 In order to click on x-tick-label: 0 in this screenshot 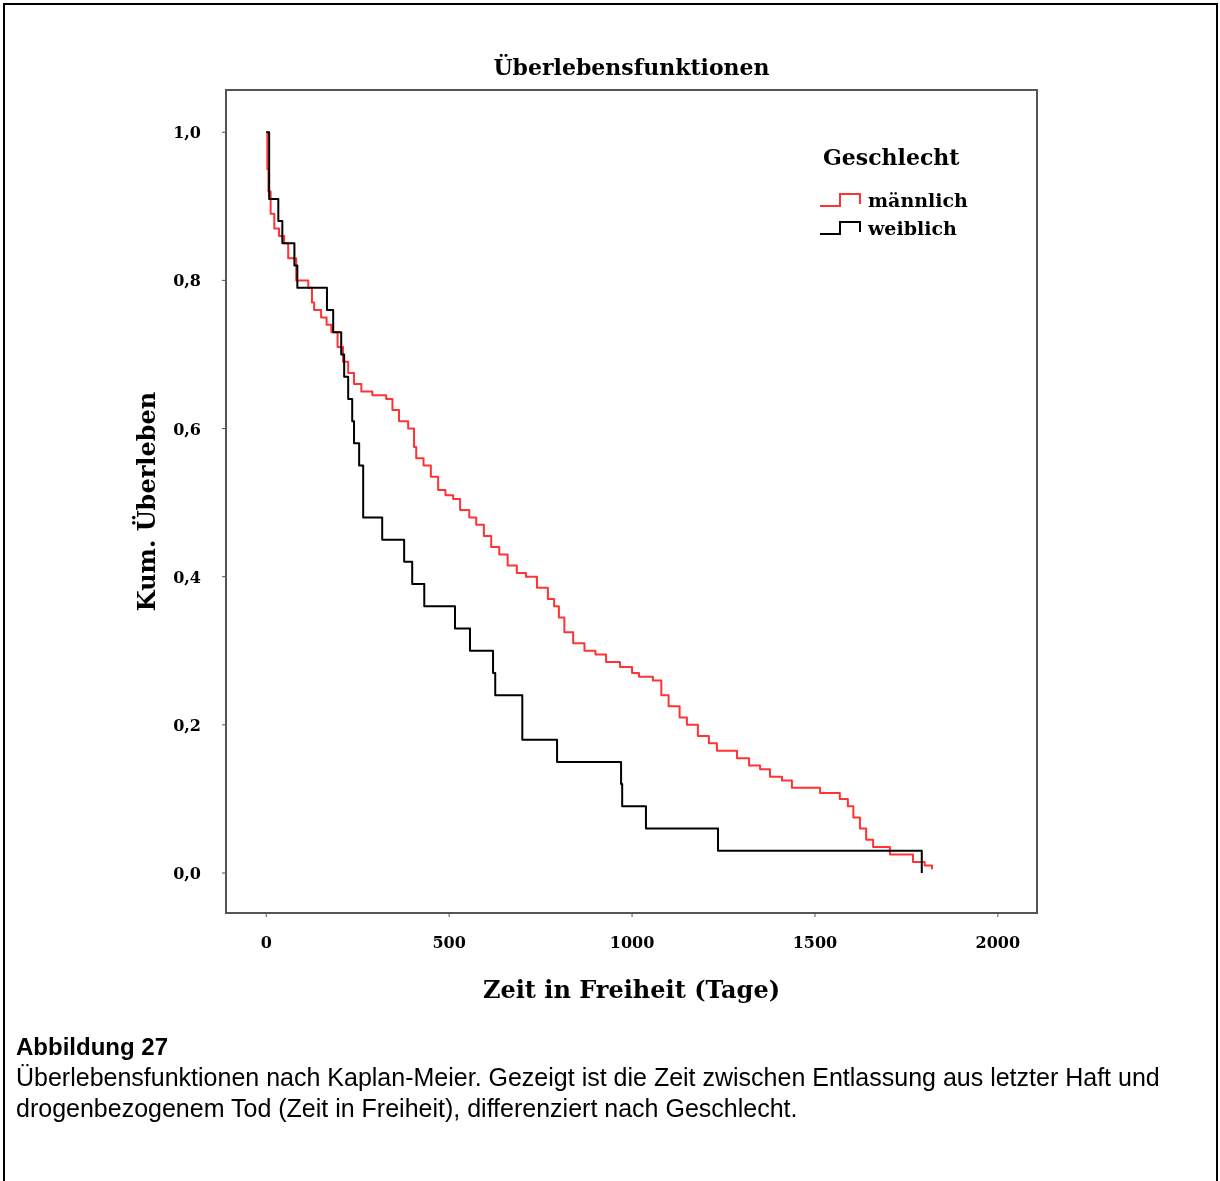, I will do `click(266, 942)`.